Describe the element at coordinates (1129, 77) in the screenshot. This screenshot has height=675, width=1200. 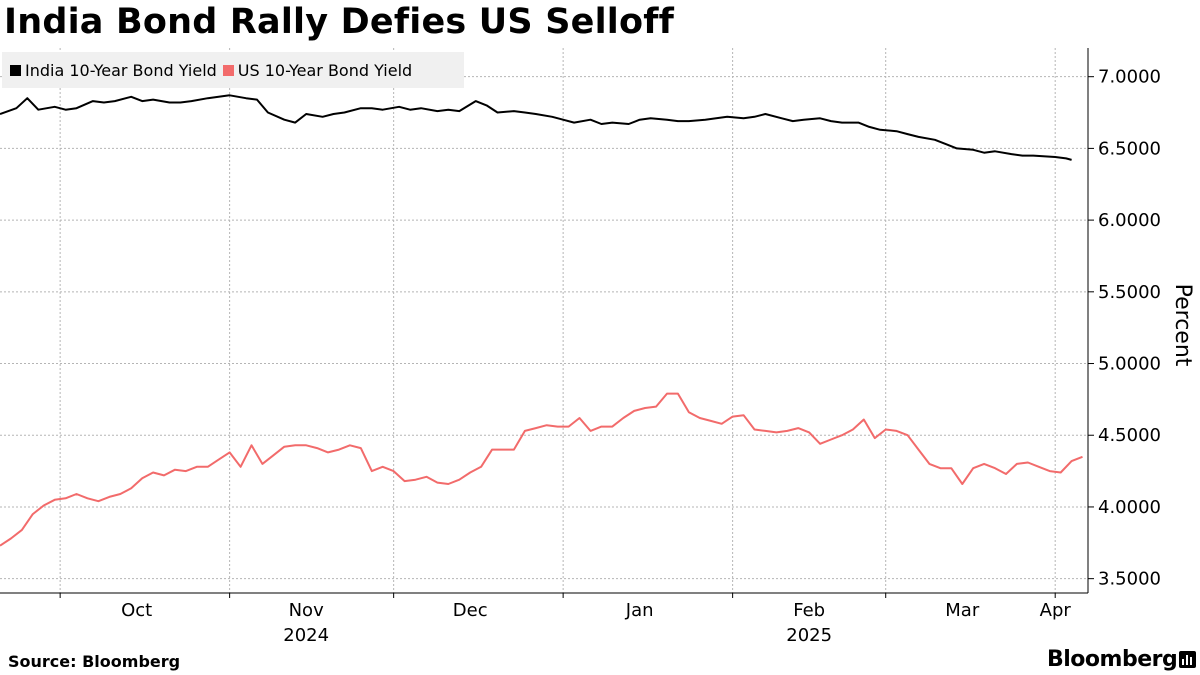
I see `y-tick-label: 7.0000` at that location.